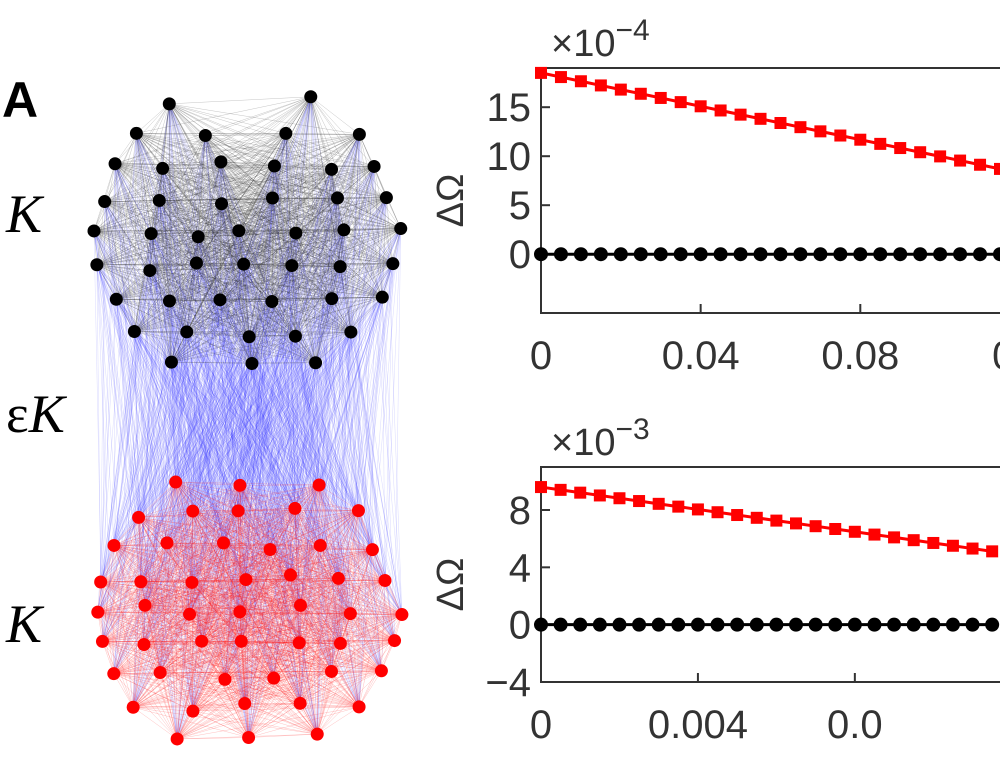  What do you see at coordinates (541, 725) in the screenshot?
I see `chart-bottom-xtick-label: 0` at bounding box center [541, 725].